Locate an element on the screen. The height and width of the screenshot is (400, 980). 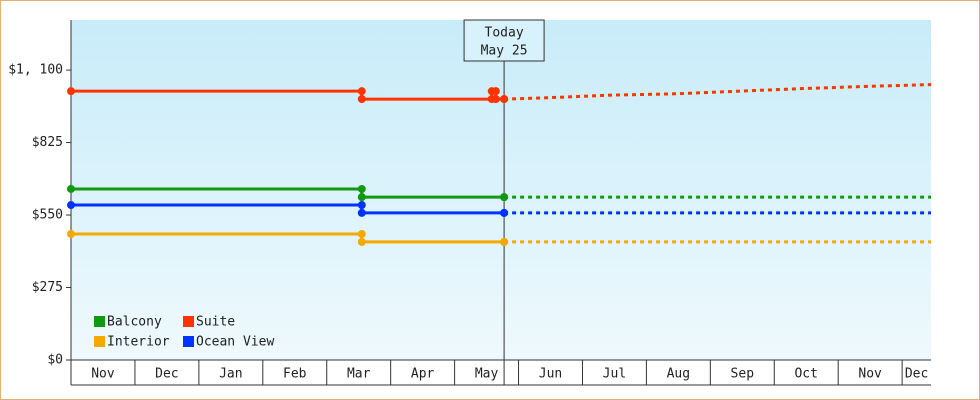
x-tick-label: May is located at coordinates (487, 374).